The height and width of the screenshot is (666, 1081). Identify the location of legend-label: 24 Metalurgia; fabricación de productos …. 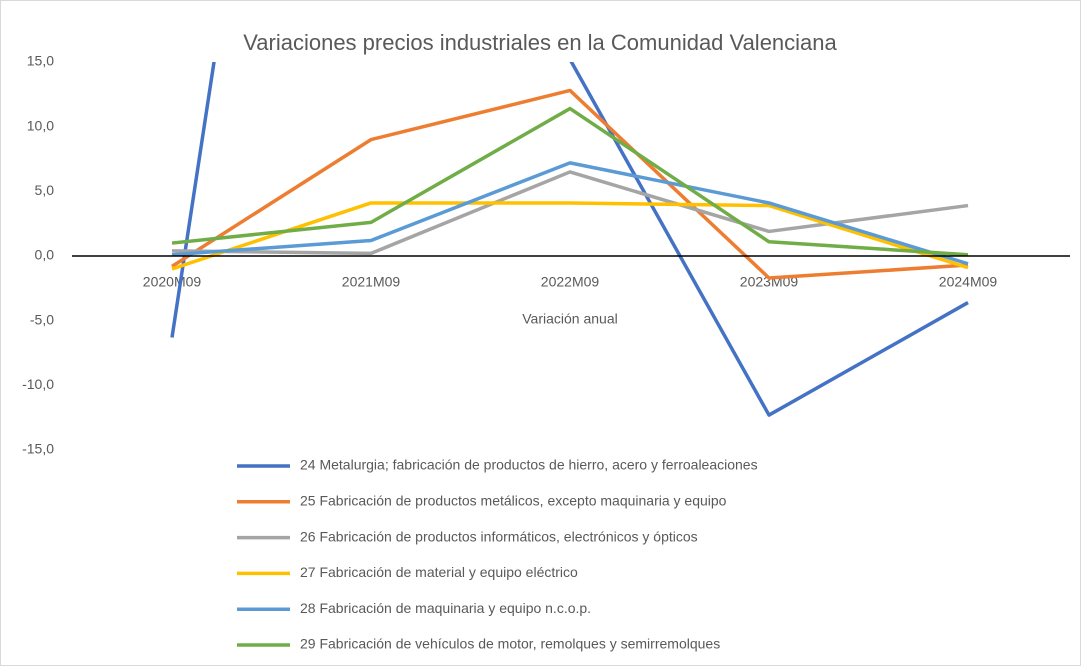
(529, 465).